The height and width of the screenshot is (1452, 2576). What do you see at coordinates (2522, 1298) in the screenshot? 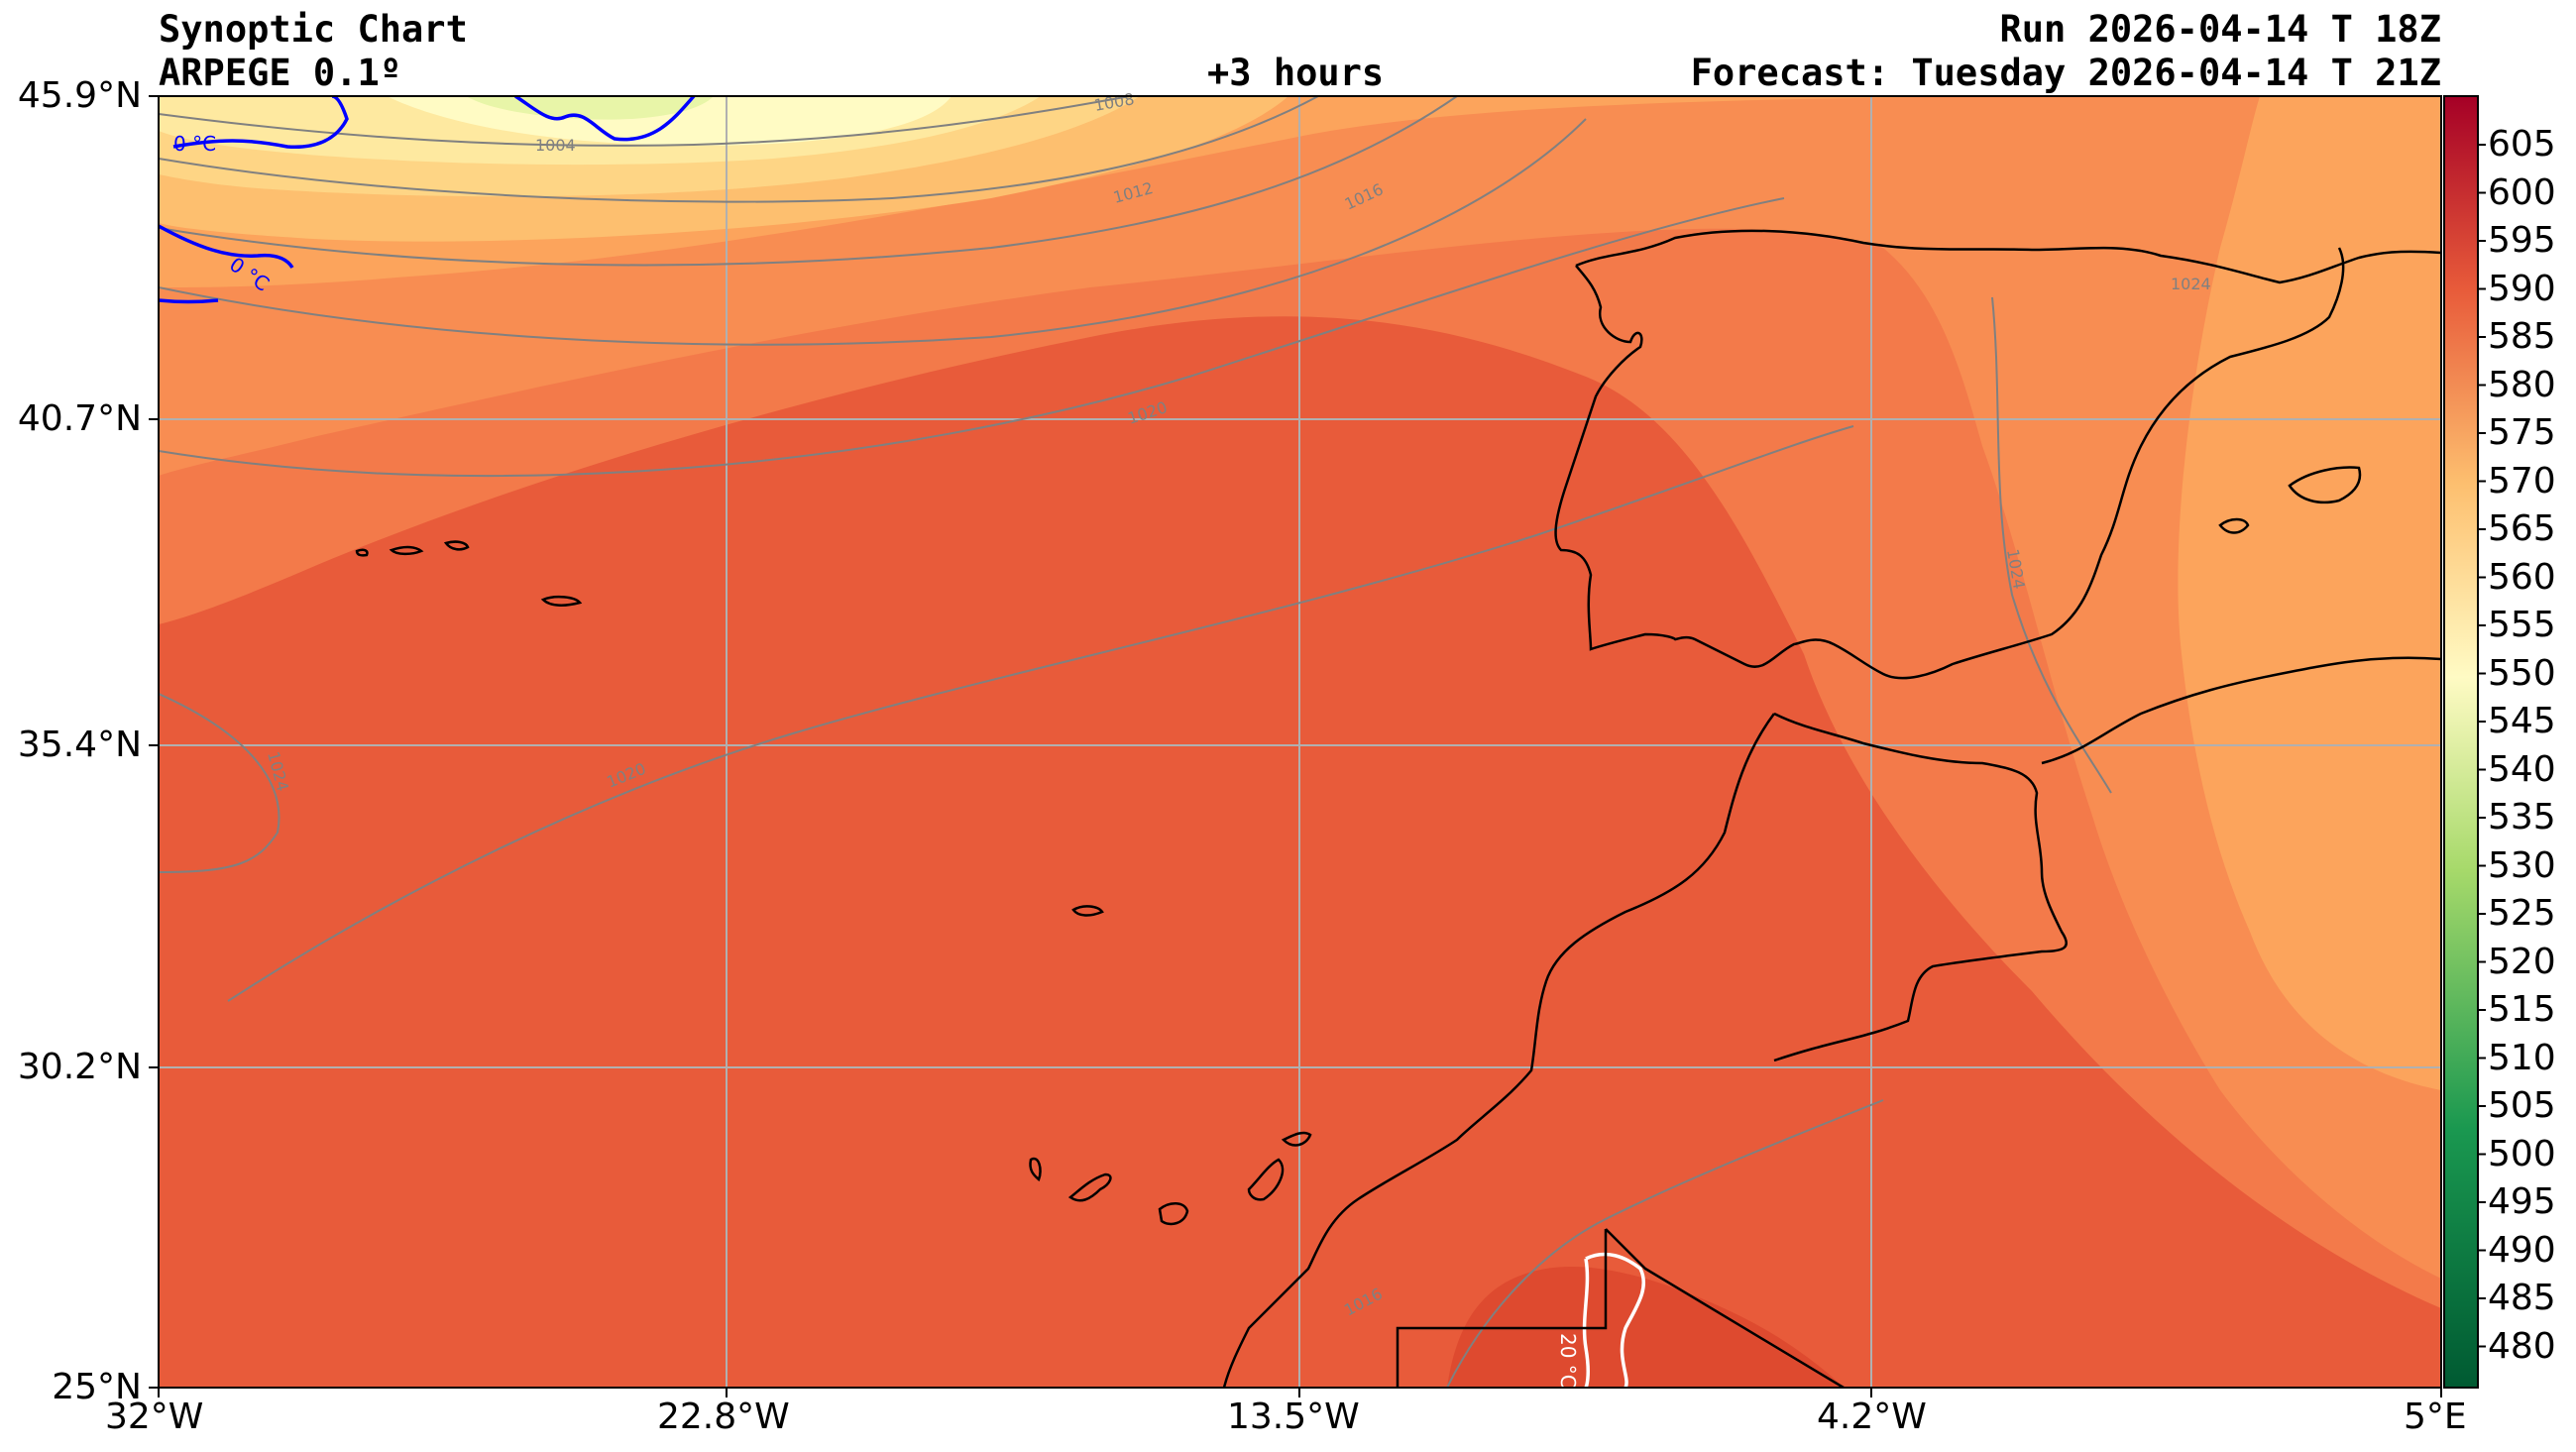
I see `colorbar-label: 485` at bounding box center [2522, 1298].